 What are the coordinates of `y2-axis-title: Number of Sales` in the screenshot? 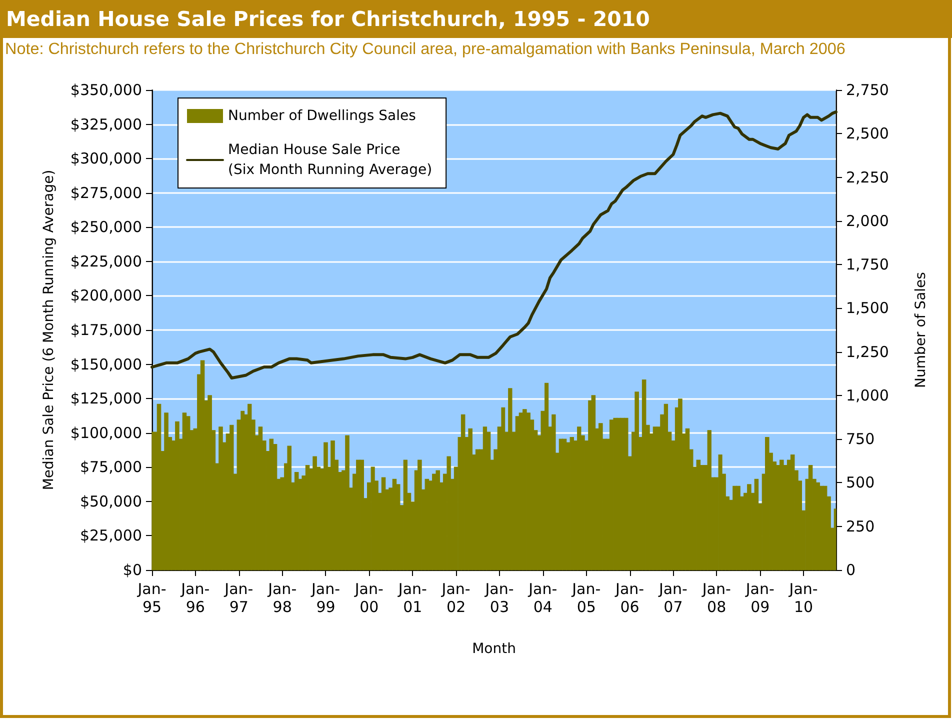 It's located at (921, 330).